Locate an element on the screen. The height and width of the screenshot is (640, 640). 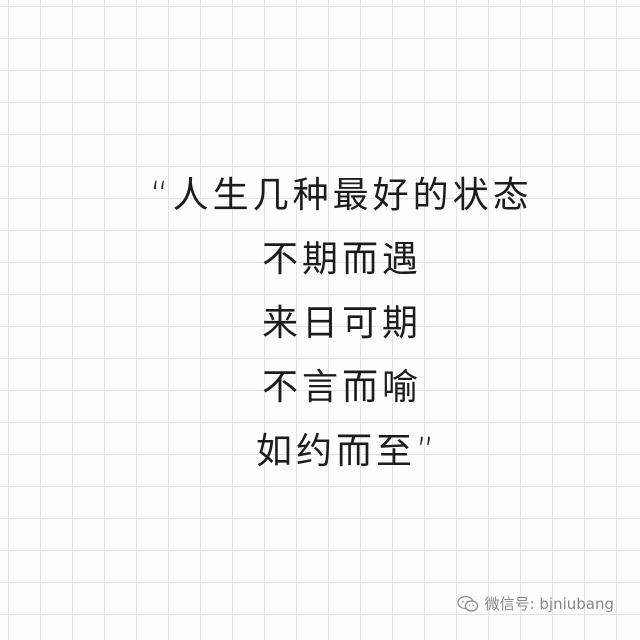
poem-line-5: 如约而至” is located at coordinates (347, 451).